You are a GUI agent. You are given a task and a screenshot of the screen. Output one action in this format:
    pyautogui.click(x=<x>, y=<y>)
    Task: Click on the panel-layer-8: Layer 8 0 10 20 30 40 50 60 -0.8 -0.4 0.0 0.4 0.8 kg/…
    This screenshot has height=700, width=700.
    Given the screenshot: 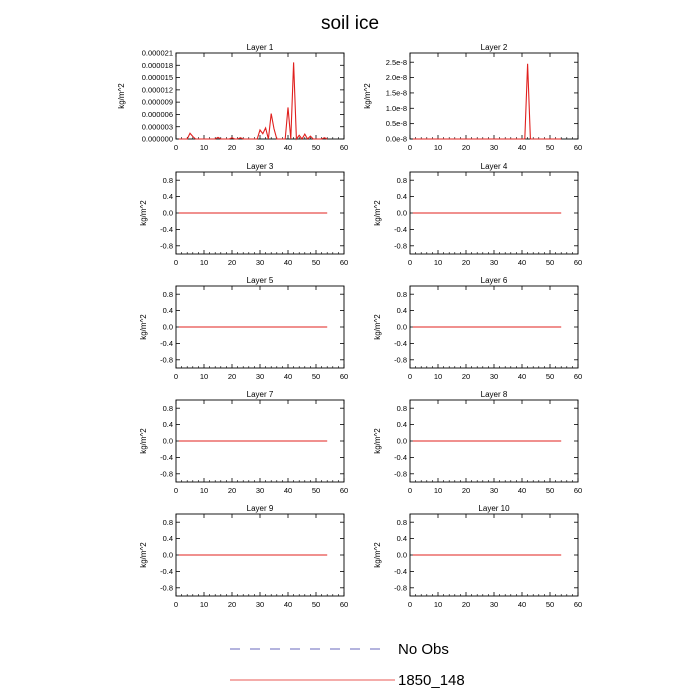 What is the action you would take?
    pyautogui.click(x=477, y=442)
    